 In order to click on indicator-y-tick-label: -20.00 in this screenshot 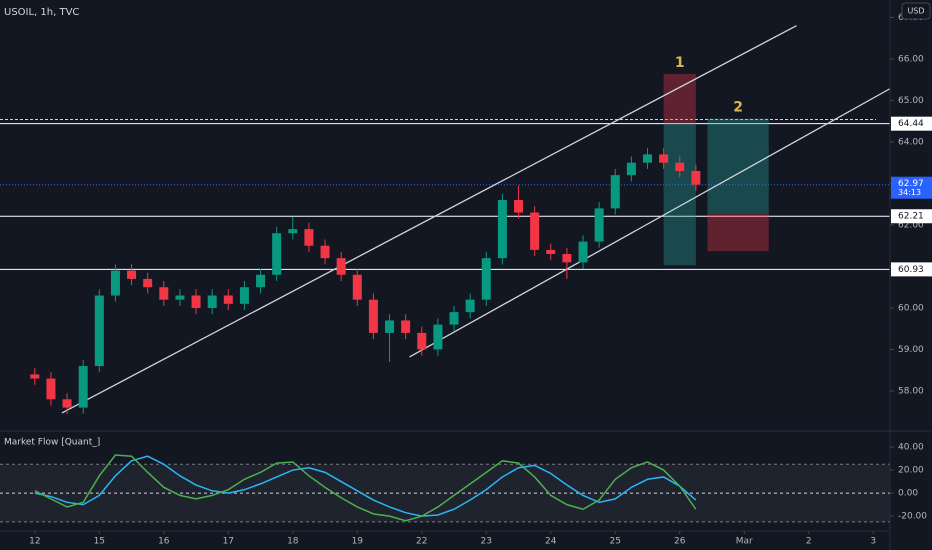, I will do `click(912, 517)`.